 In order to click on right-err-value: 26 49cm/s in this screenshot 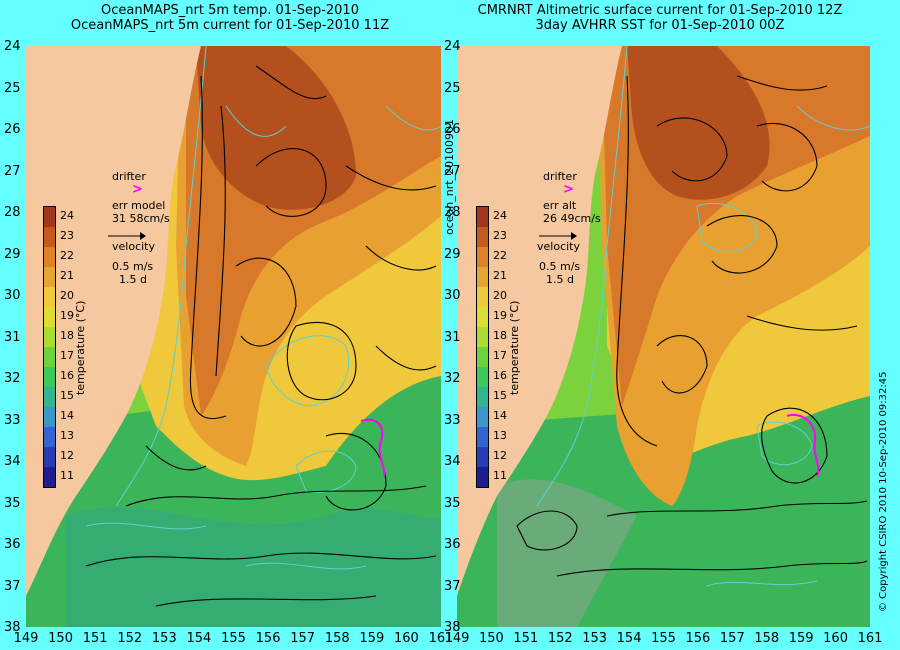, I will do `click(572, 218)`.